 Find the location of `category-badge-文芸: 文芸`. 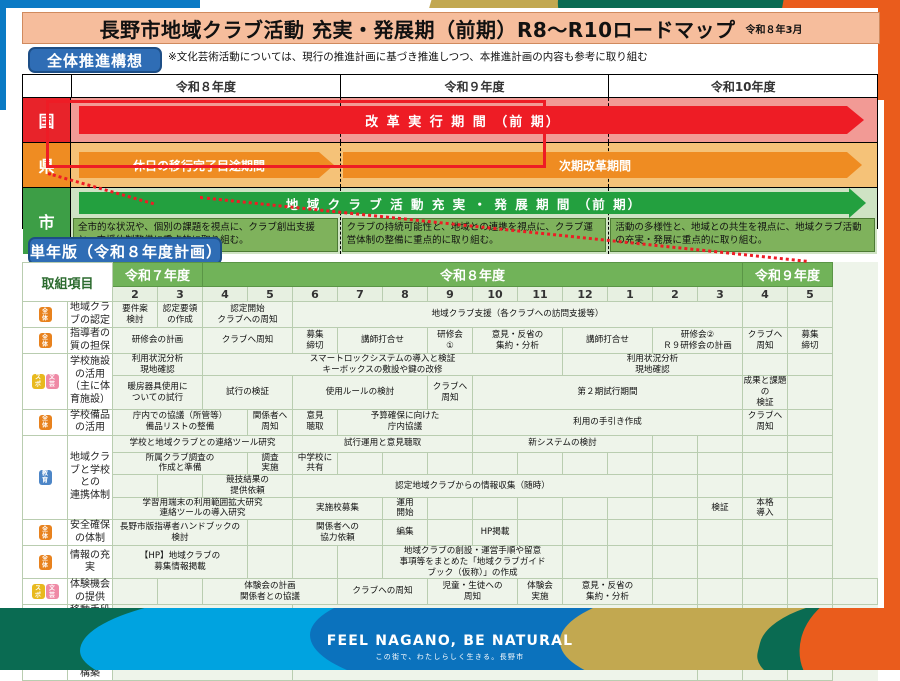

category-badge-文芸: 文芸 is located at coordinates (52, 381).